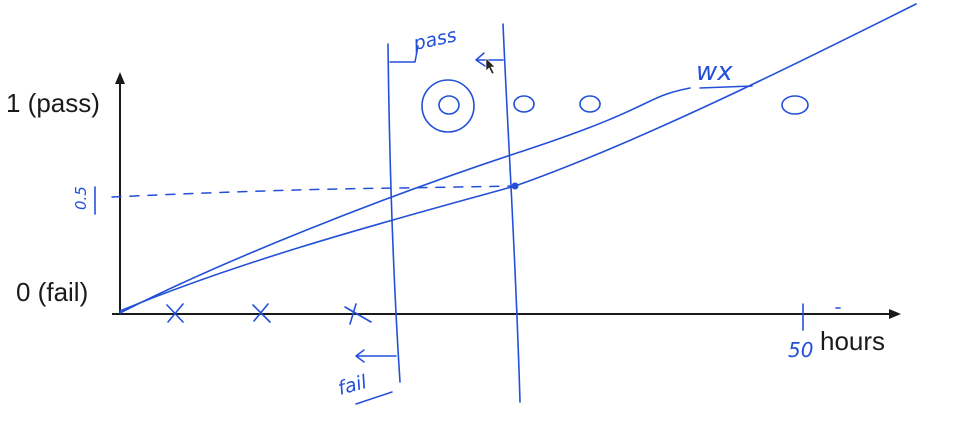  What do you see at coordinates (313, 191) in the screenshot?
I see `threshold-dashed-line` at bounding box center [313, 191].